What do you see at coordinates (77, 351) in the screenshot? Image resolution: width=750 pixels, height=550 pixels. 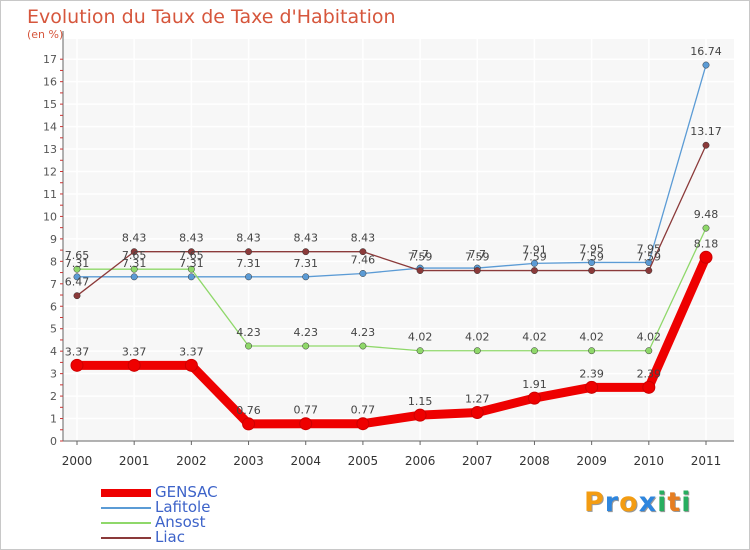 I see `data-label-gensac: 3.37` at bounding box center [77, 351].